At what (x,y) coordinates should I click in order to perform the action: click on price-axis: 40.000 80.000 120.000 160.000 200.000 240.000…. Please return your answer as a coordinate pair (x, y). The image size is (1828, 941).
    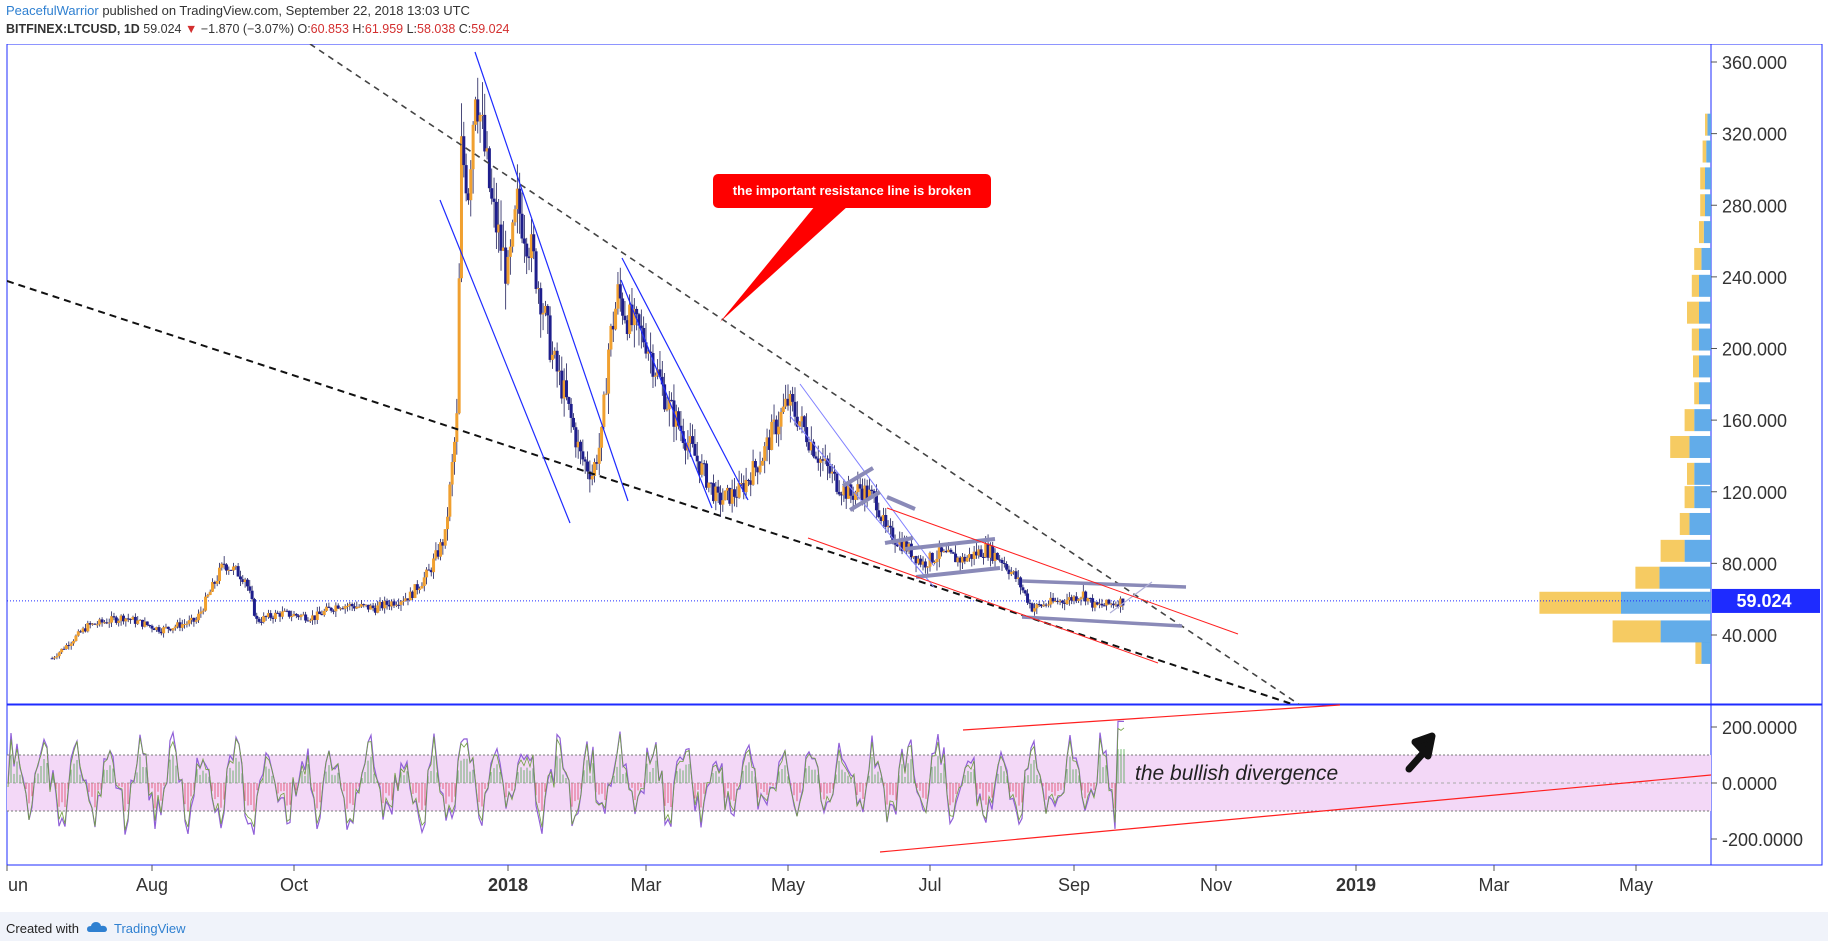
    Looking at the image, I should click on (1749, 349).